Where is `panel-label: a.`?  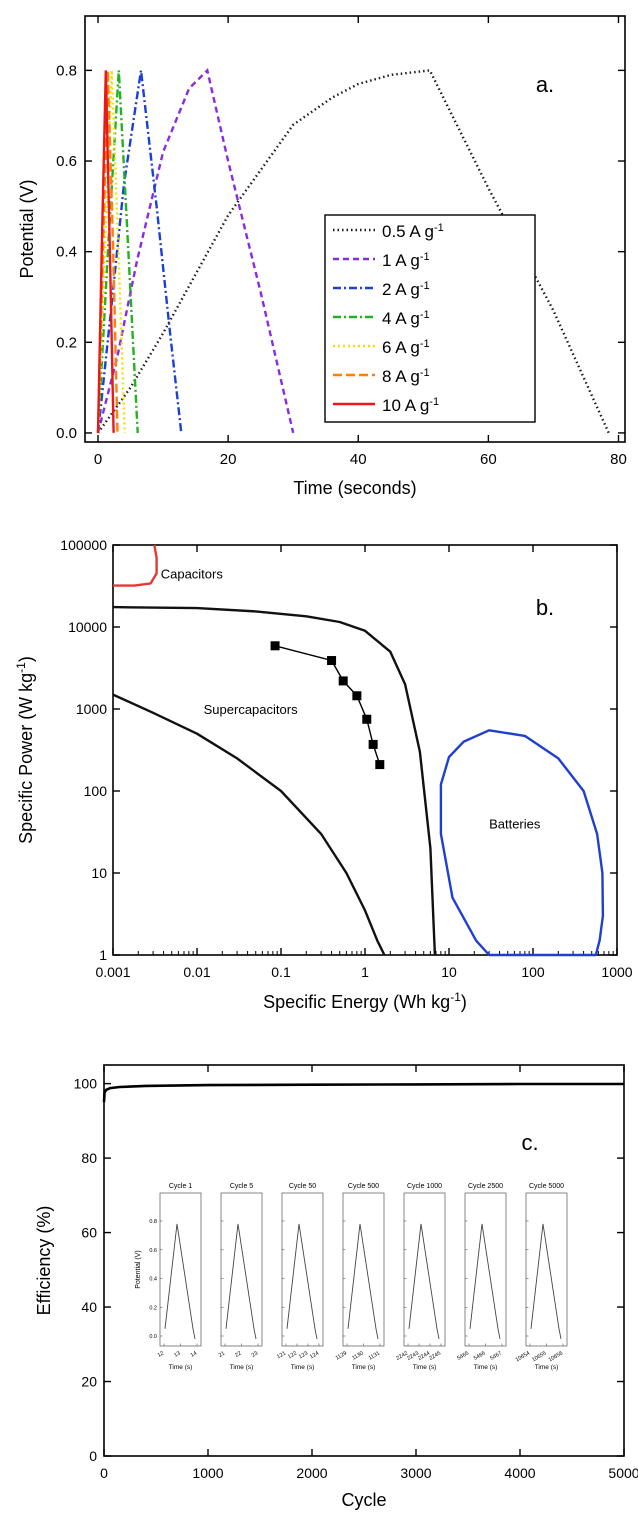 panel-label: a. is located at coordinates (545, 84).